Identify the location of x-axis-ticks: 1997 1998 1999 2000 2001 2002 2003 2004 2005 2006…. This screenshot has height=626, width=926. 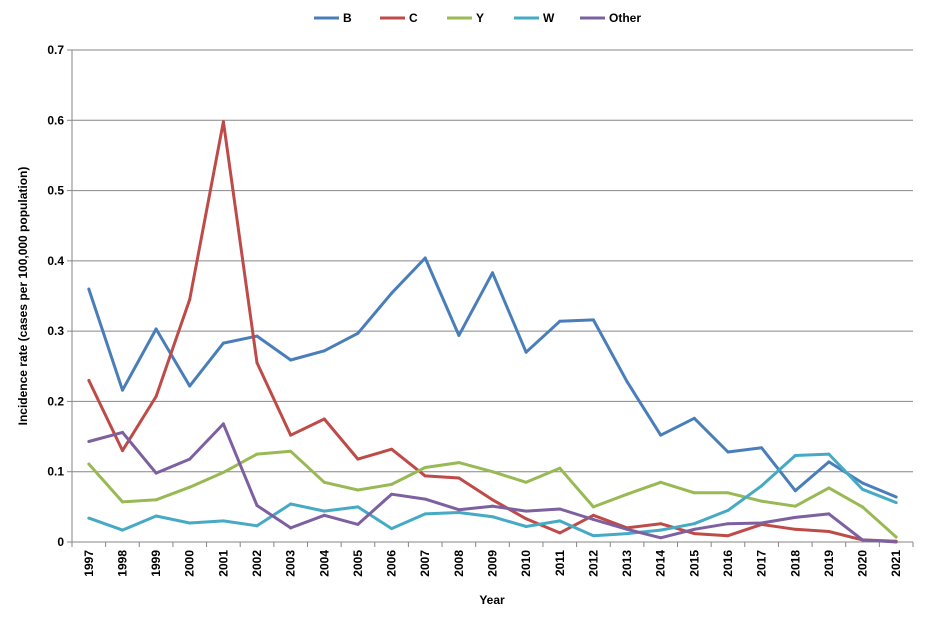
(492, 559).